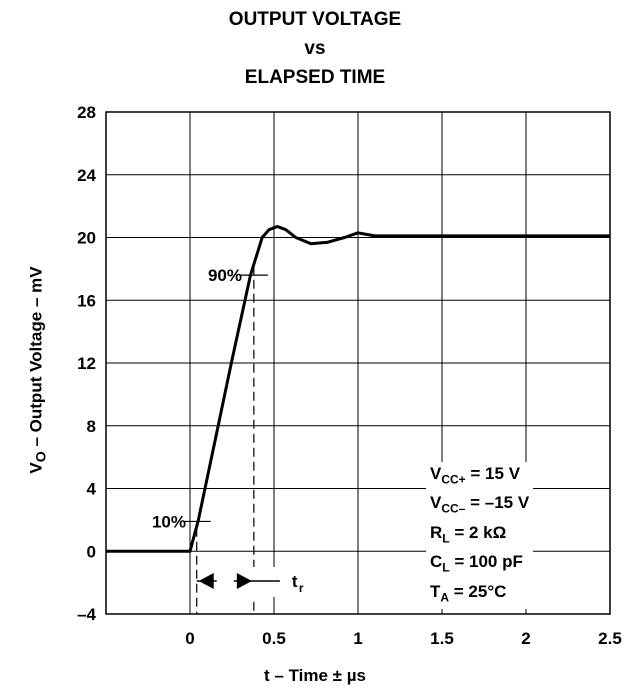  Describe the element at coordinates (315, 48) in the screenshot. I see `chart-title-line2: vs` at that location.